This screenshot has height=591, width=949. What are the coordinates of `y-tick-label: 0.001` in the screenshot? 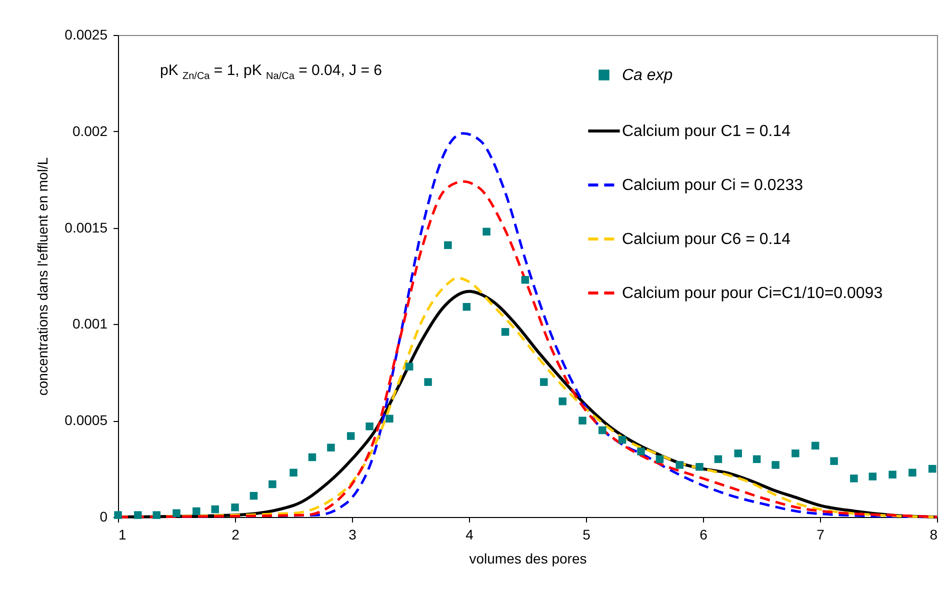 It's located at (90, 324).